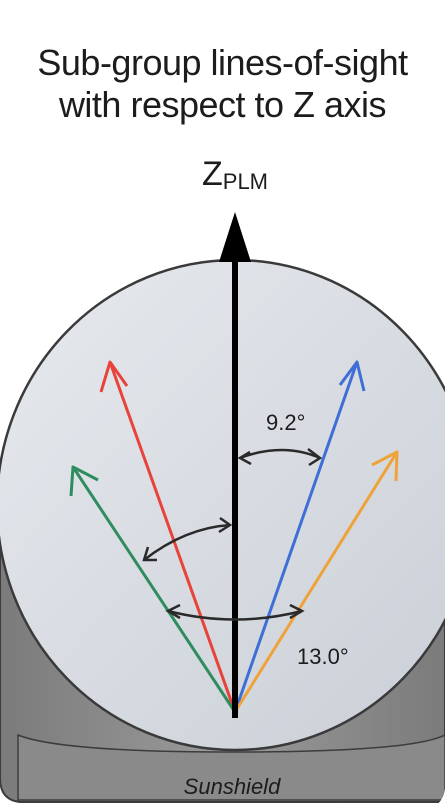  I want to click on angle-arc-red, so click(187, 542).